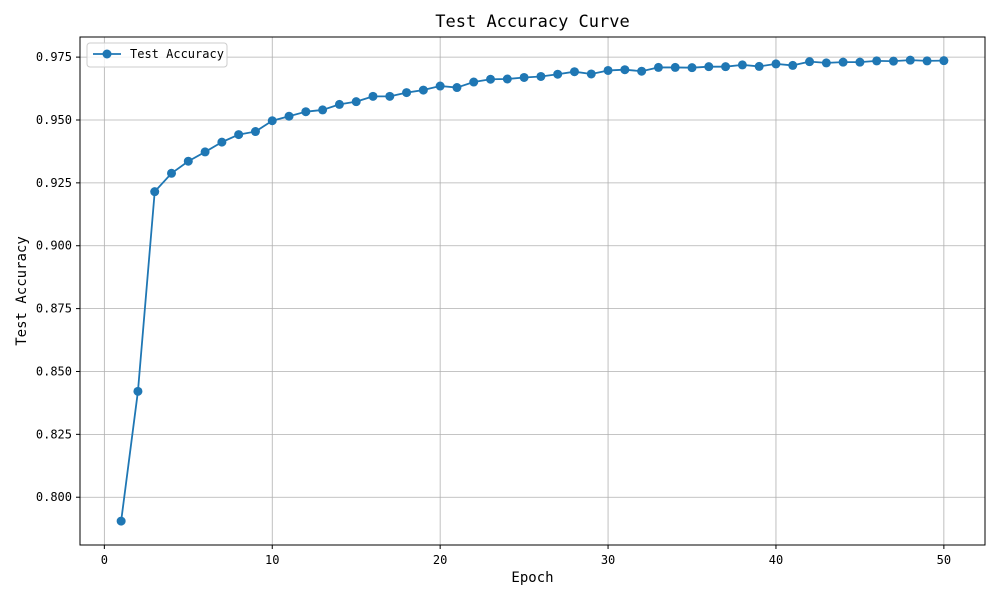 The width and height of the screenshot is (1000, 600). What do you see at coordinates (54, 120) in the screenshot?
I see `y-tick-label: 0.950` at bounding box center [54, 120].